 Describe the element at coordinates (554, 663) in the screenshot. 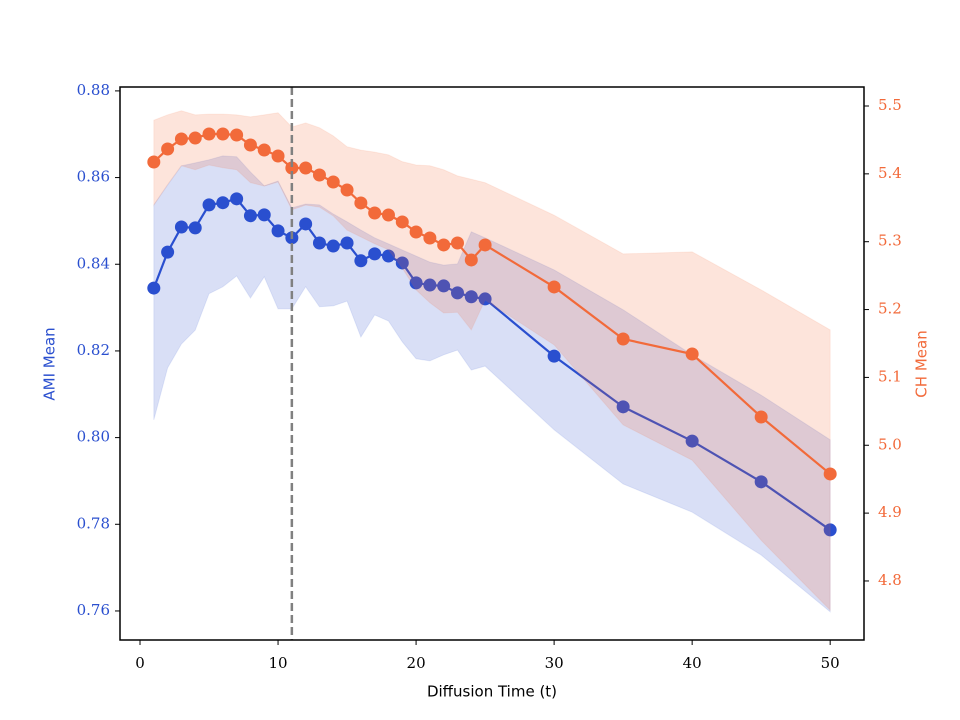

I see `x-tick-label: 30` at that location.